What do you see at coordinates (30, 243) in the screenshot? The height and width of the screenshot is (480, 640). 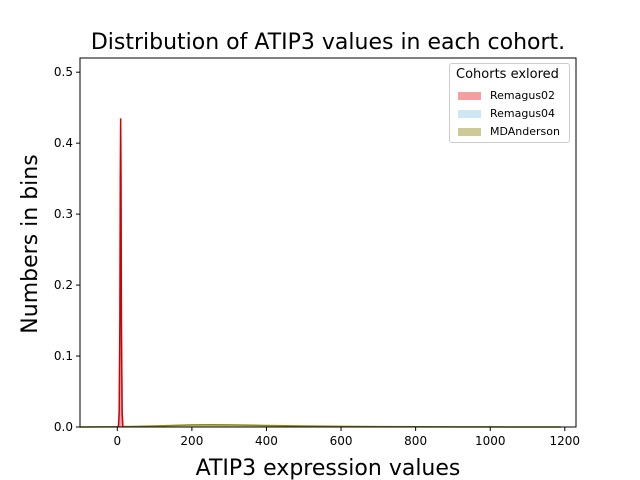 I see `y-axis-label: Numbers in bins` at bounding box center [30, 243].